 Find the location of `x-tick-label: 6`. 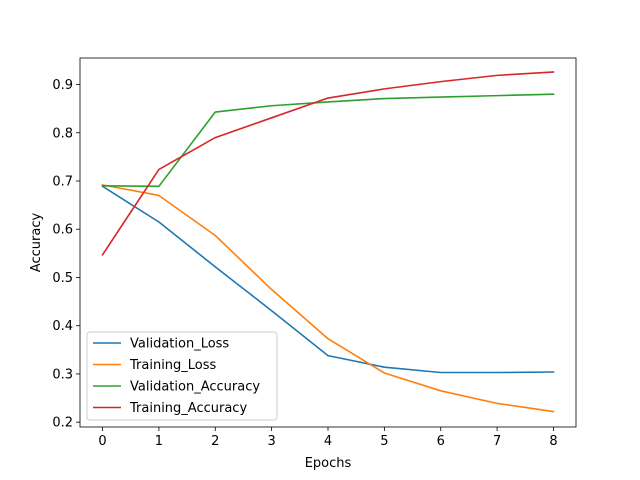

x-tick-label: 6 is located at coordinates (441, 441).